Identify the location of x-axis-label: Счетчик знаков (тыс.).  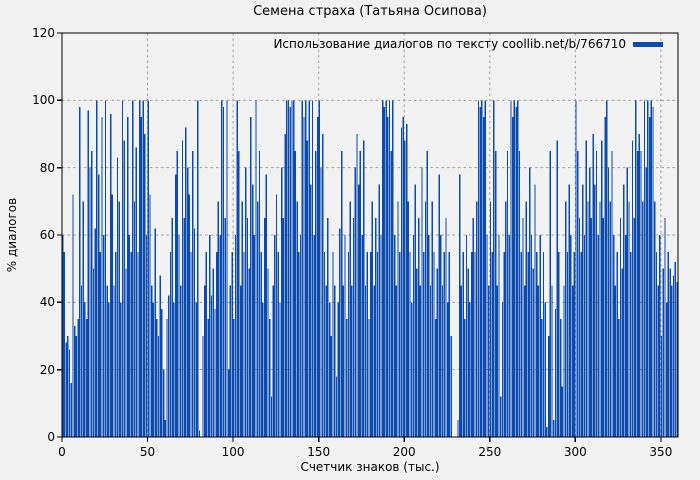
(370, 467).